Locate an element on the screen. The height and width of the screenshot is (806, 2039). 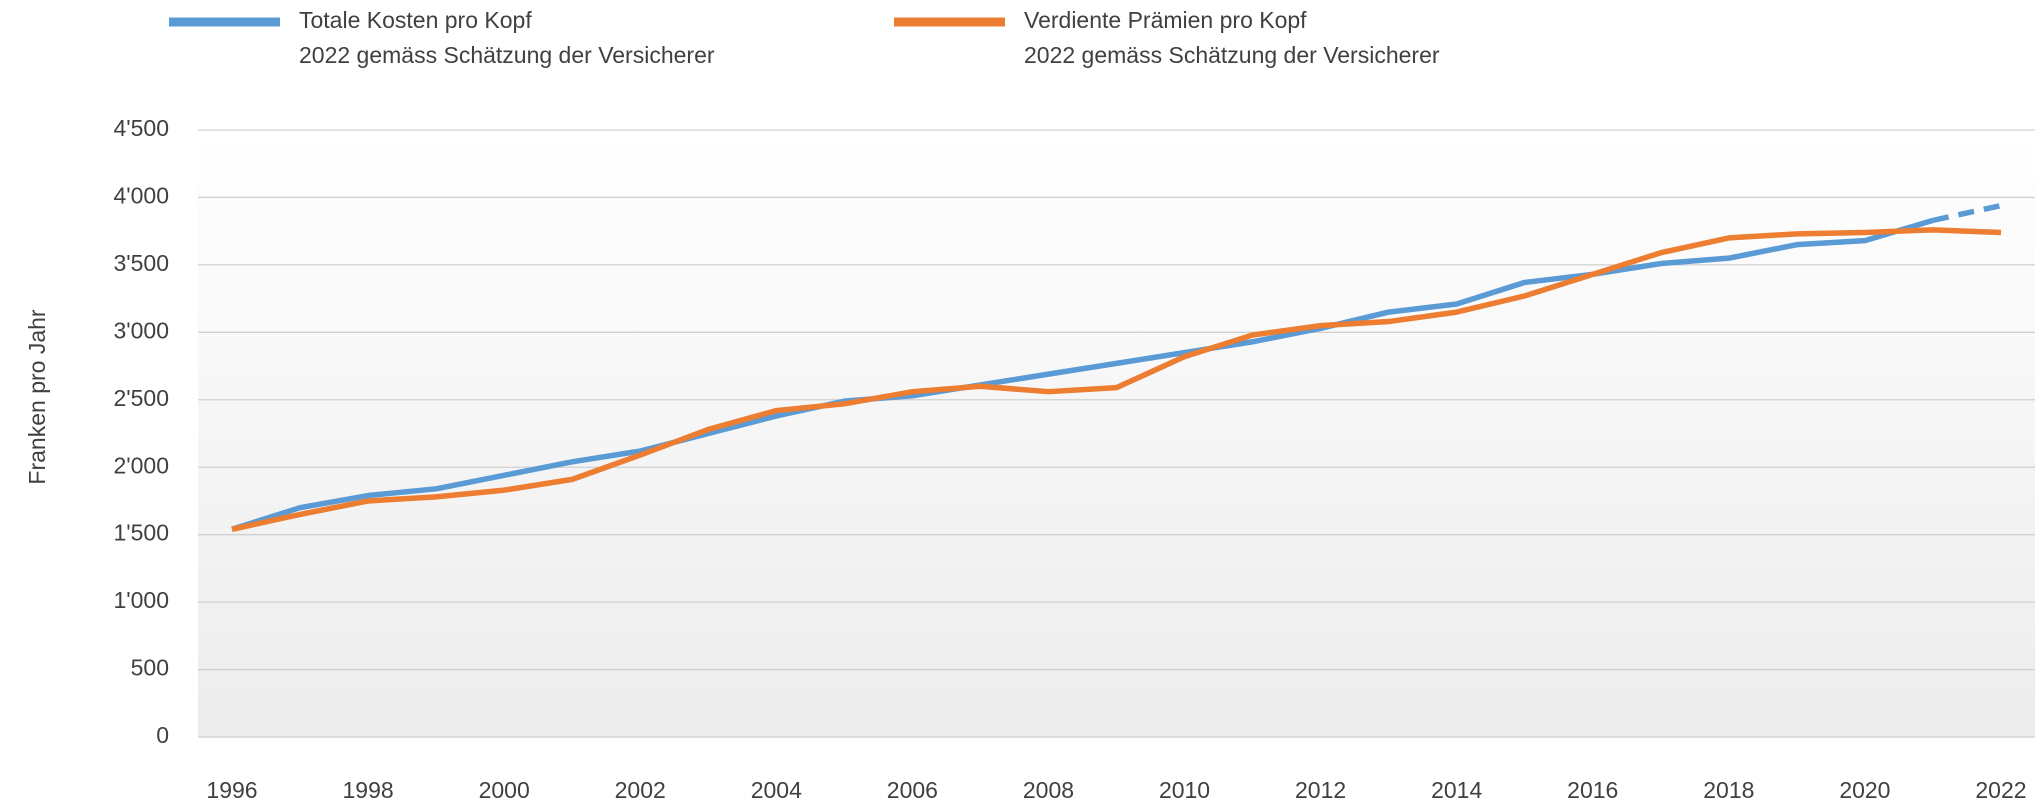
y-tick-label: 3'000 is located at coordinates (141, 330).